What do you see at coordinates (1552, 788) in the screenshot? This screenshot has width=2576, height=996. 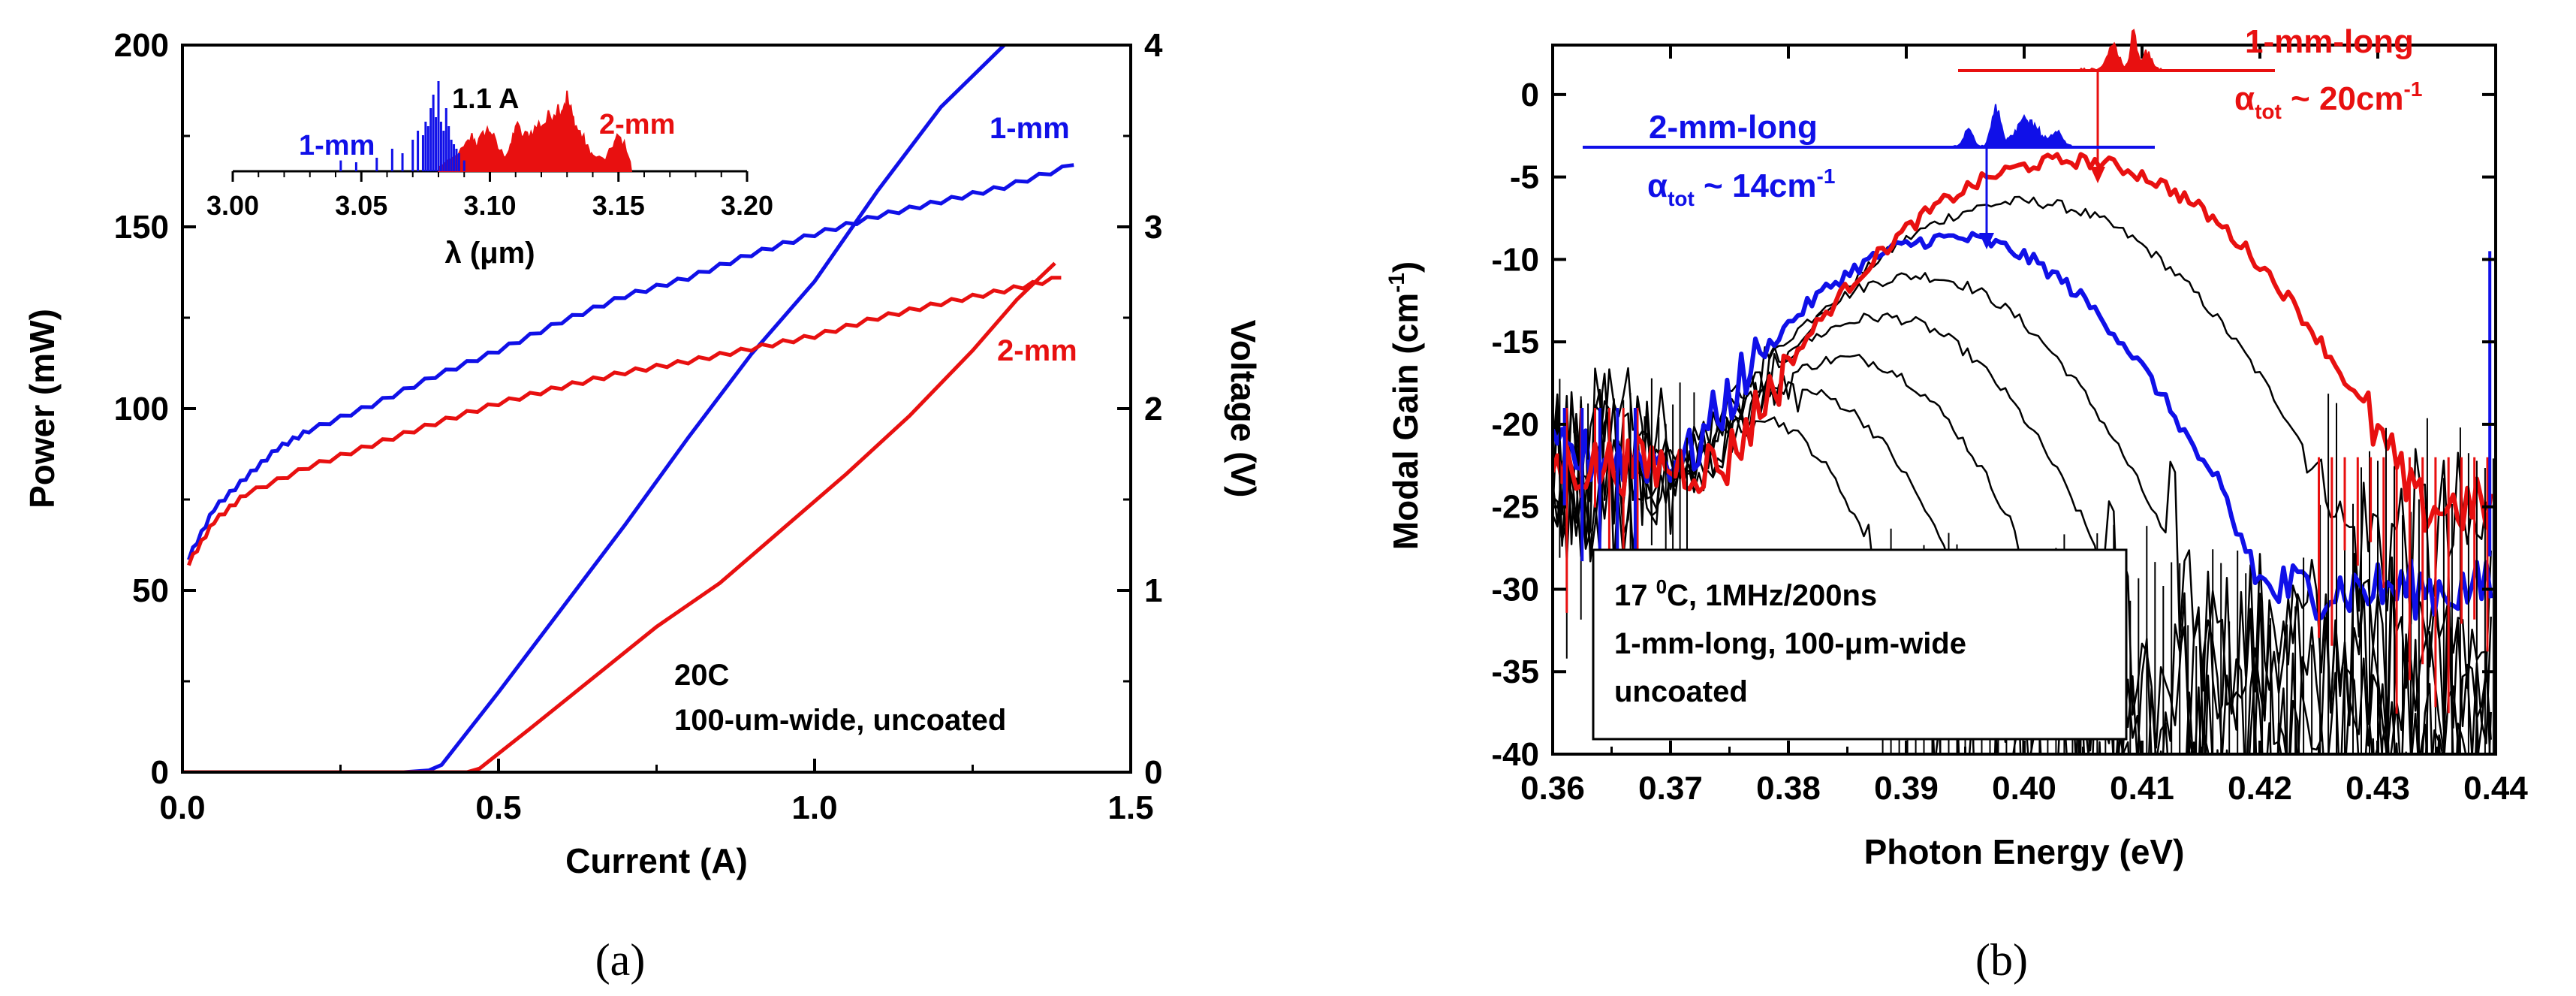 I see `x-tick-label-b: 0.36` at bounding box center [1552, 788].